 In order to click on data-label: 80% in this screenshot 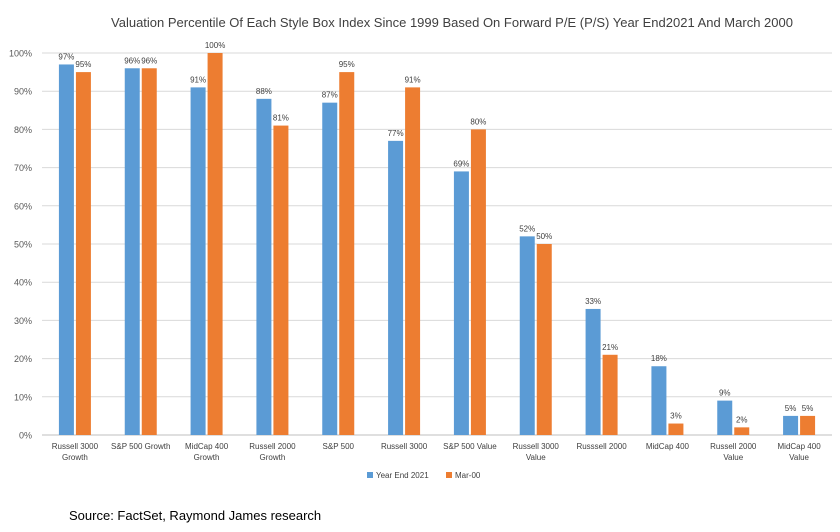, I will do `click(478, 121)`.